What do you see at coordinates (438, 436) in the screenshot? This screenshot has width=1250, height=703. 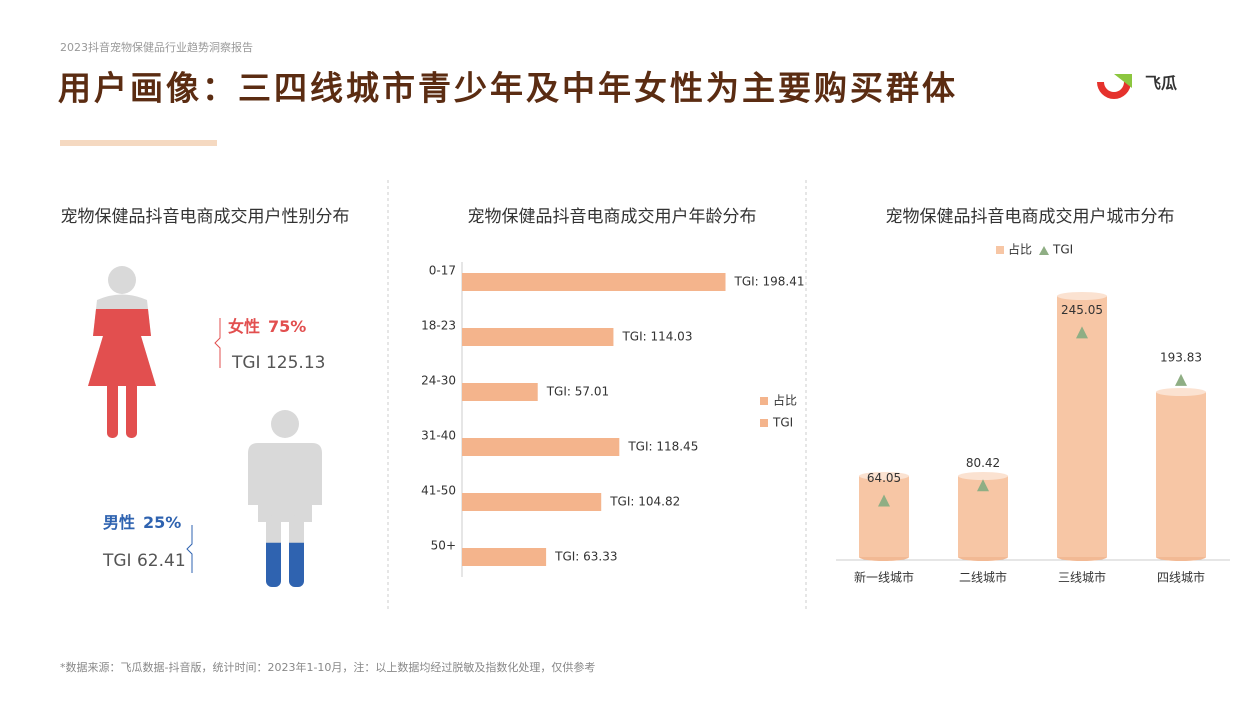 I see `category-label: 31-40` at bounding box center [438, 436].